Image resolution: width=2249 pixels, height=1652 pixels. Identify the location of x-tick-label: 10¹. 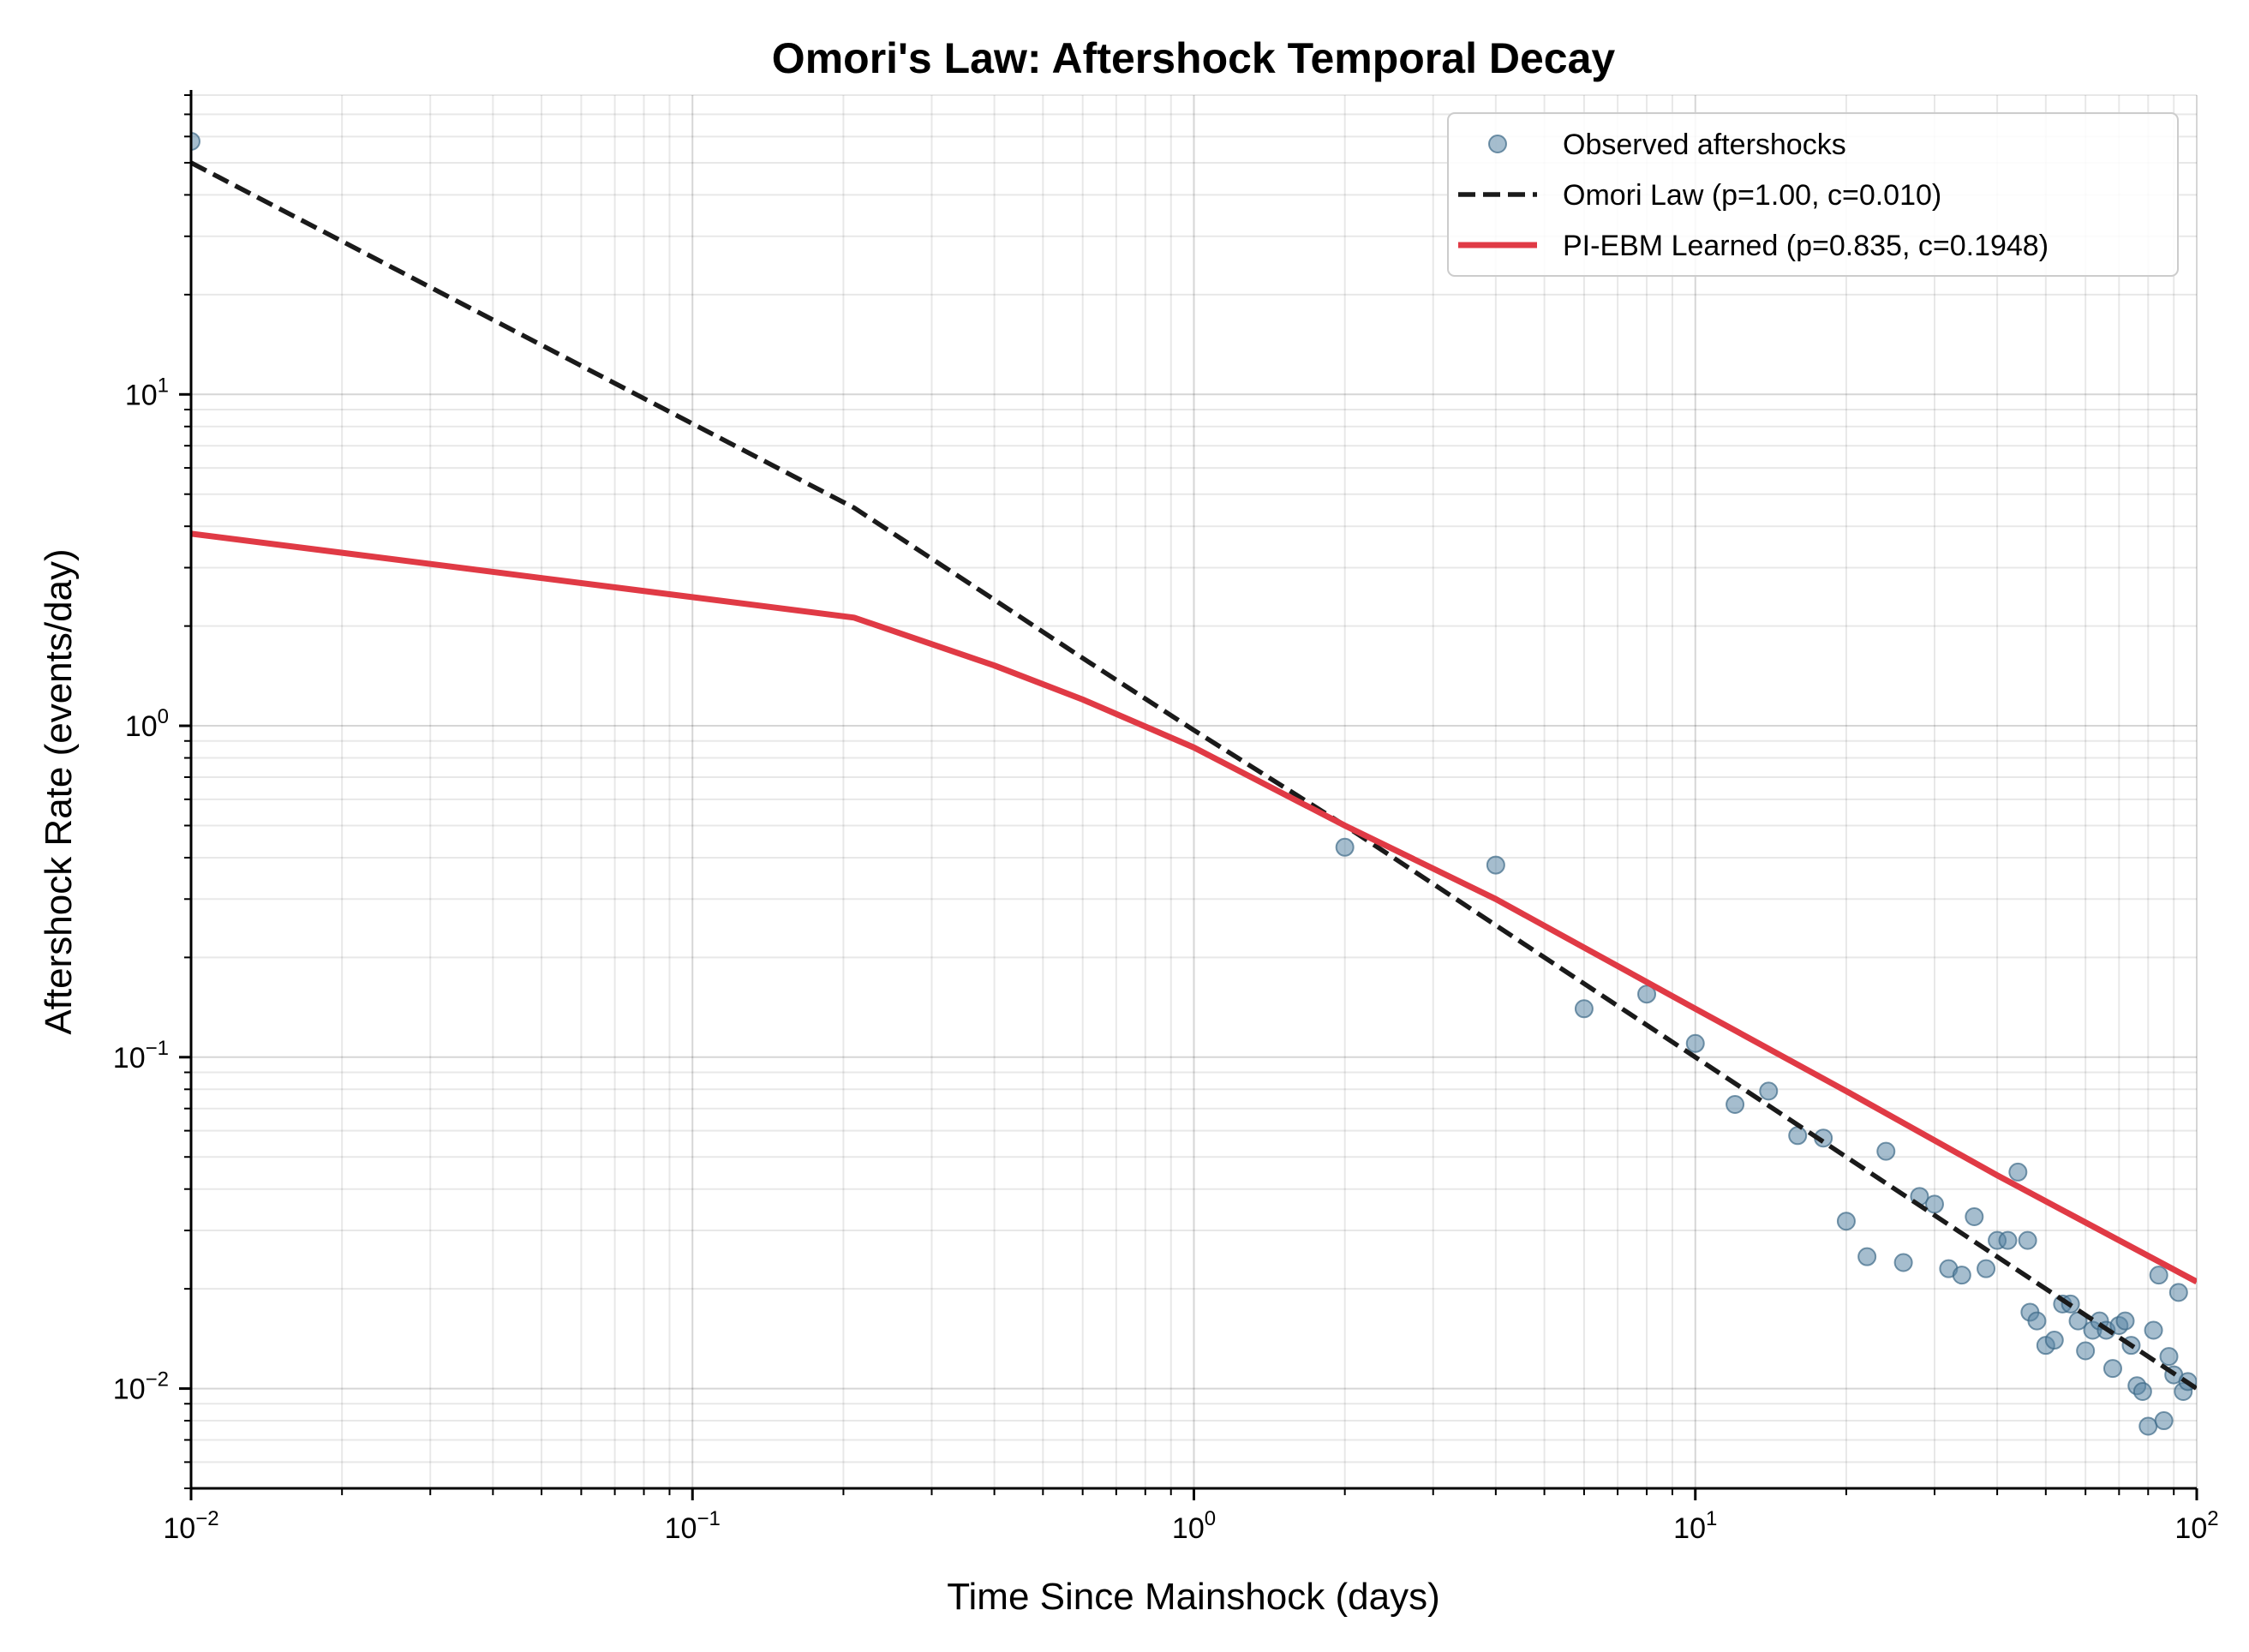
(1695, 1526).